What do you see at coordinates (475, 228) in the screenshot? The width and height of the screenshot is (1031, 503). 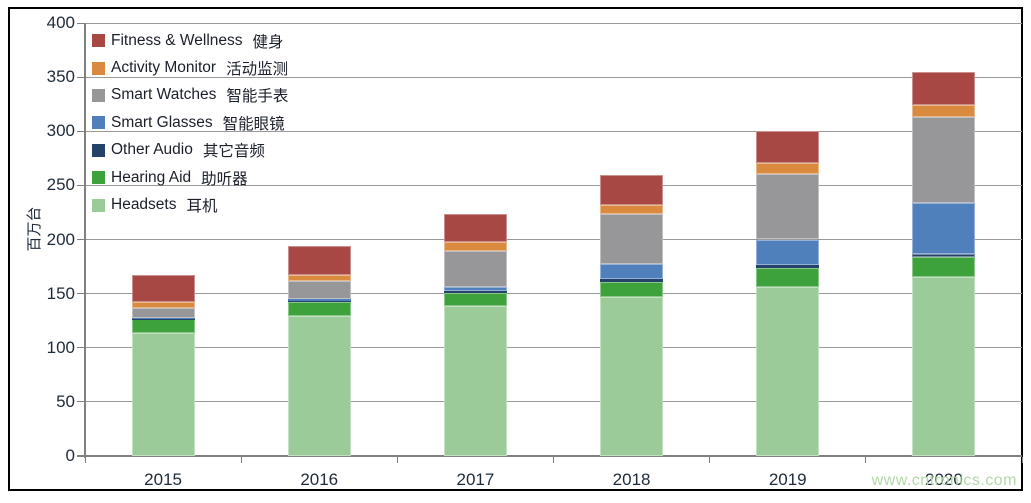 I see `bar-segment-fitness-wellness-2017` at bounding box center [475, 228].